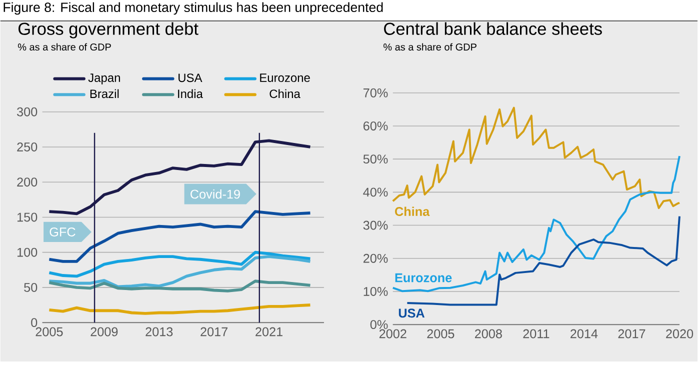 Image resolution: width=698 pixels, height=380 pixels. What do you see at coordinates (215, 194) in the screenshot?
I see `ref-line-label: Covid-19` at bounding box center [215, 194].